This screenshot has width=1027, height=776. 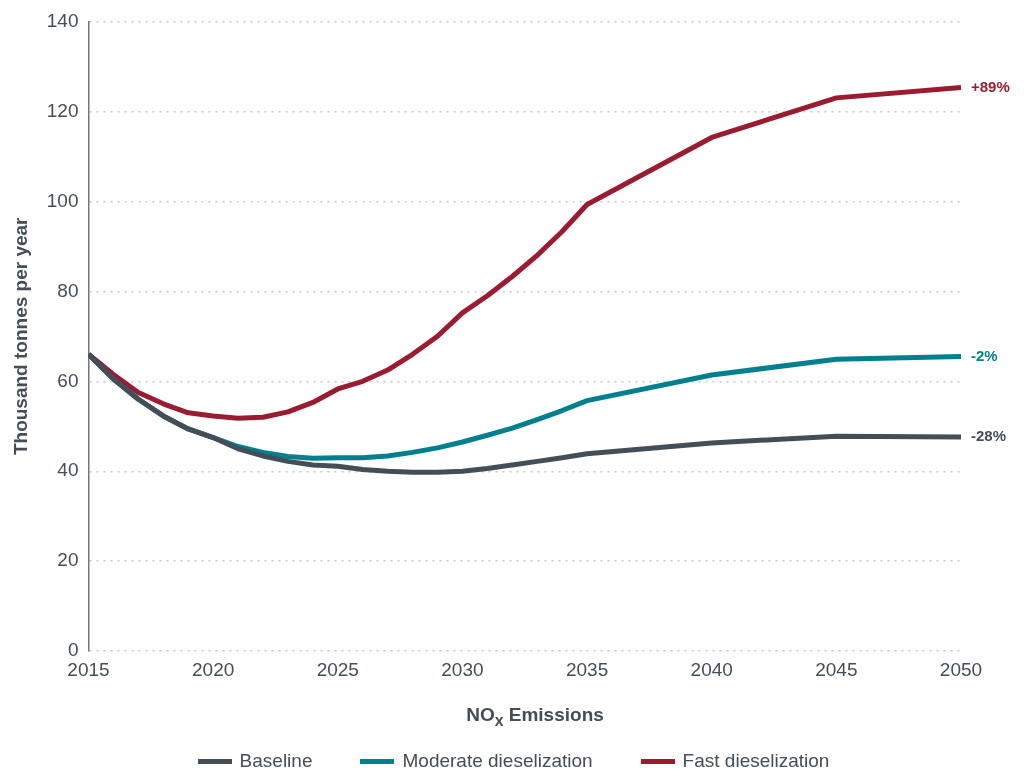 What do you see at coordinates (984, 355) in the screenshot?
I see `text: -2%` at bounding box center [984, 355].